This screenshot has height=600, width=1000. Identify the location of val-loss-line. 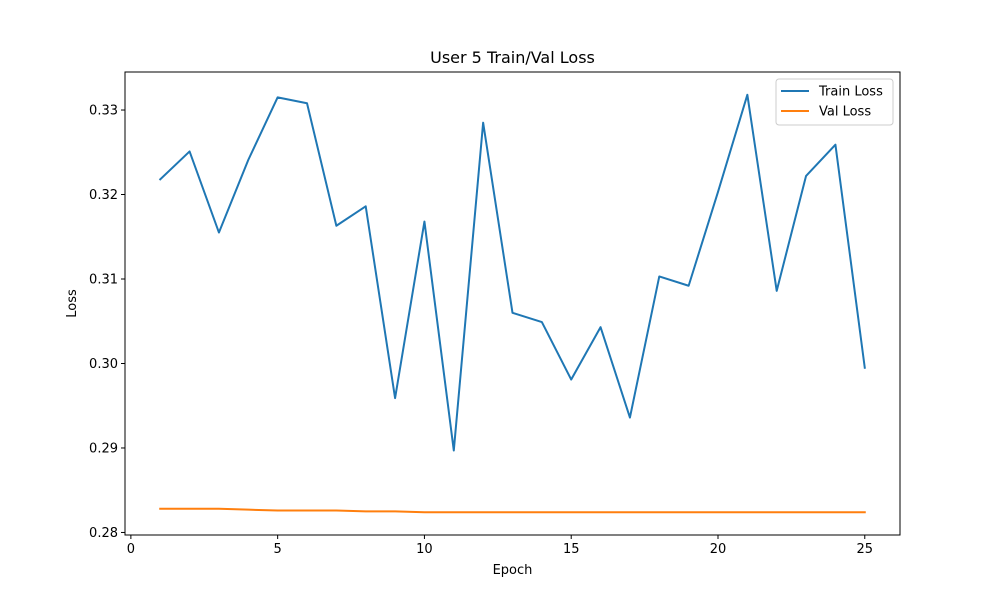
(512, 510).